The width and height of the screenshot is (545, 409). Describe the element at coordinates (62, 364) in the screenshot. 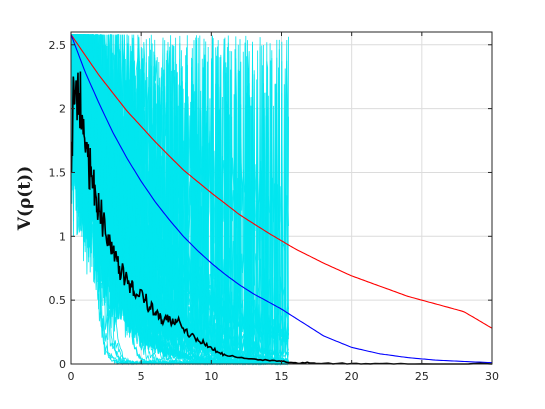

I see `y-tick-label-0: 0` at that location.